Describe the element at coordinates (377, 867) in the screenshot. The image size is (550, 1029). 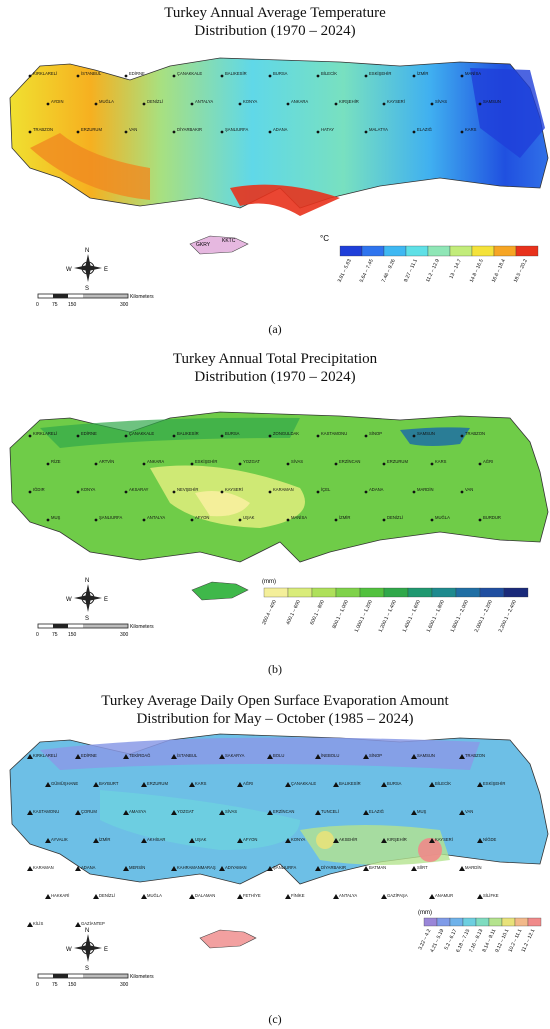
I see `place-label: BATMAN` at that location.